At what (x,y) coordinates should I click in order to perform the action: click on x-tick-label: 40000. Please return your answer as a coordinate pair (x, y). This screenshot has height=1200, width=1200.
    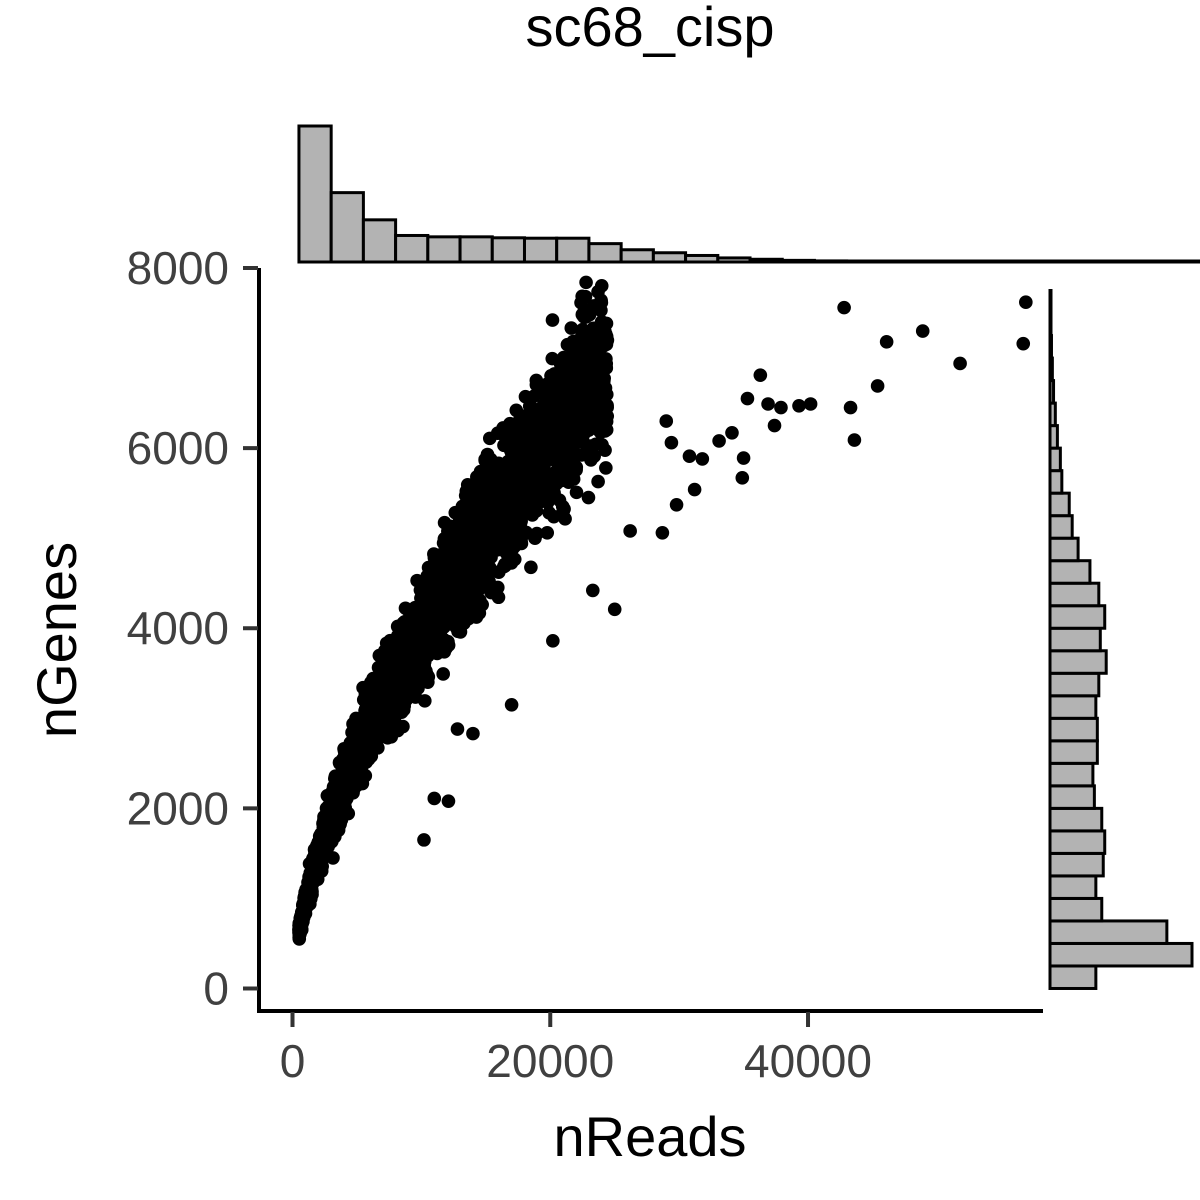
    Looking at the image, I should click on (808, 1061).